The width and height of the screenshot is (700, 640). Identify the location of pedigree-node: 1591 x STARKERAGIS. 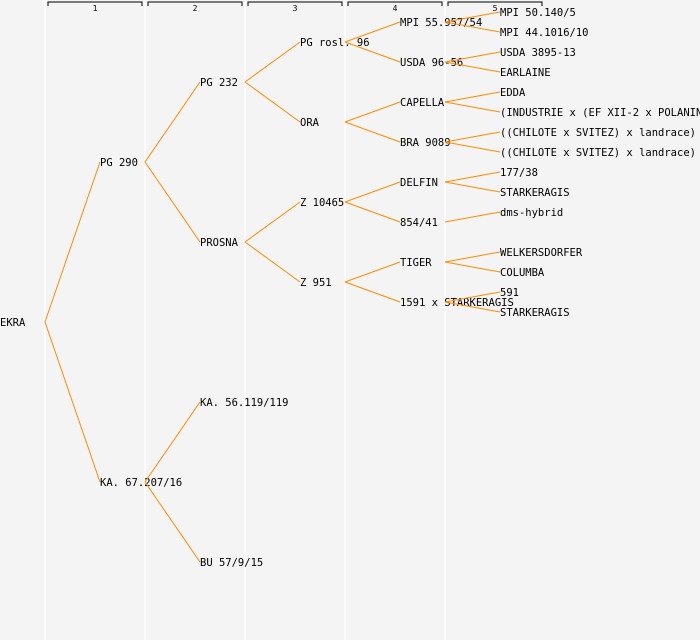
(457, 303).